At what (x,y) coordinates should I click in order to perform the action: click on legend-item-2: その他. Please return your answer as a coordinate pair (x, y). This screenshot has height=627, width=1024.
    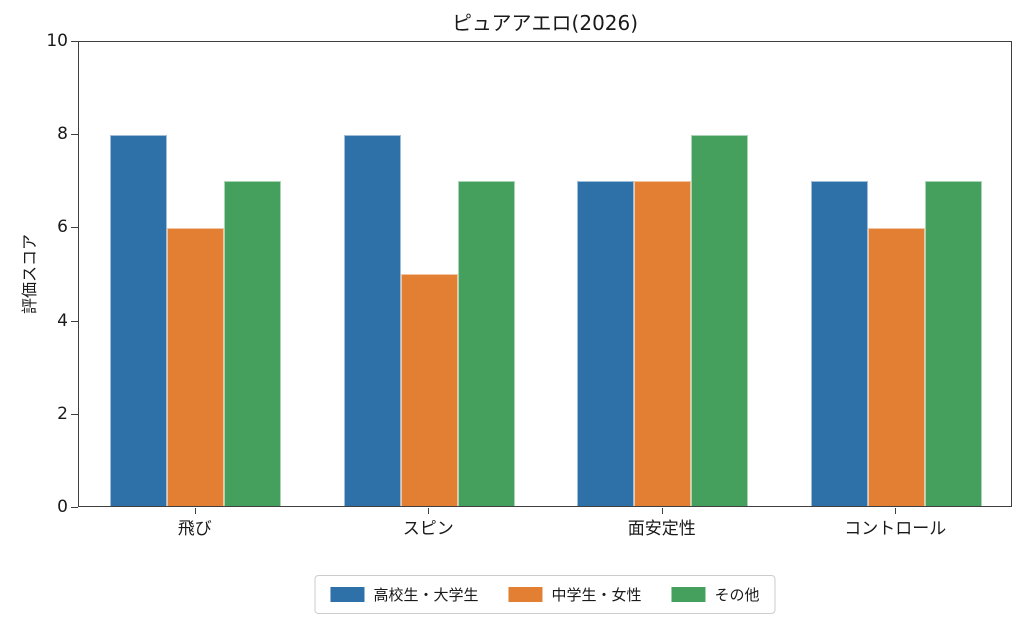
    Looking at the image, I should click on (715, 594).